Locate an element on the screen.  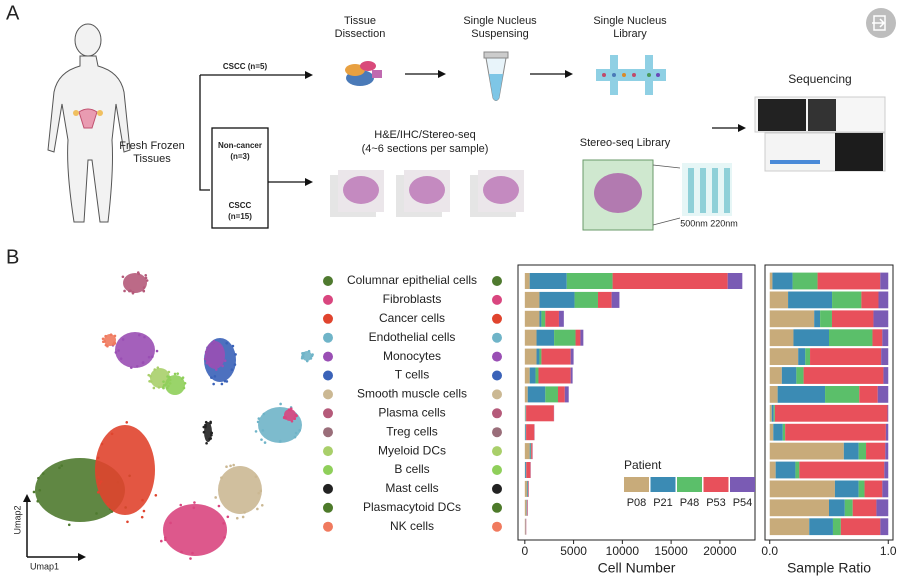
umap-axes is located at coordinates (53, 529).